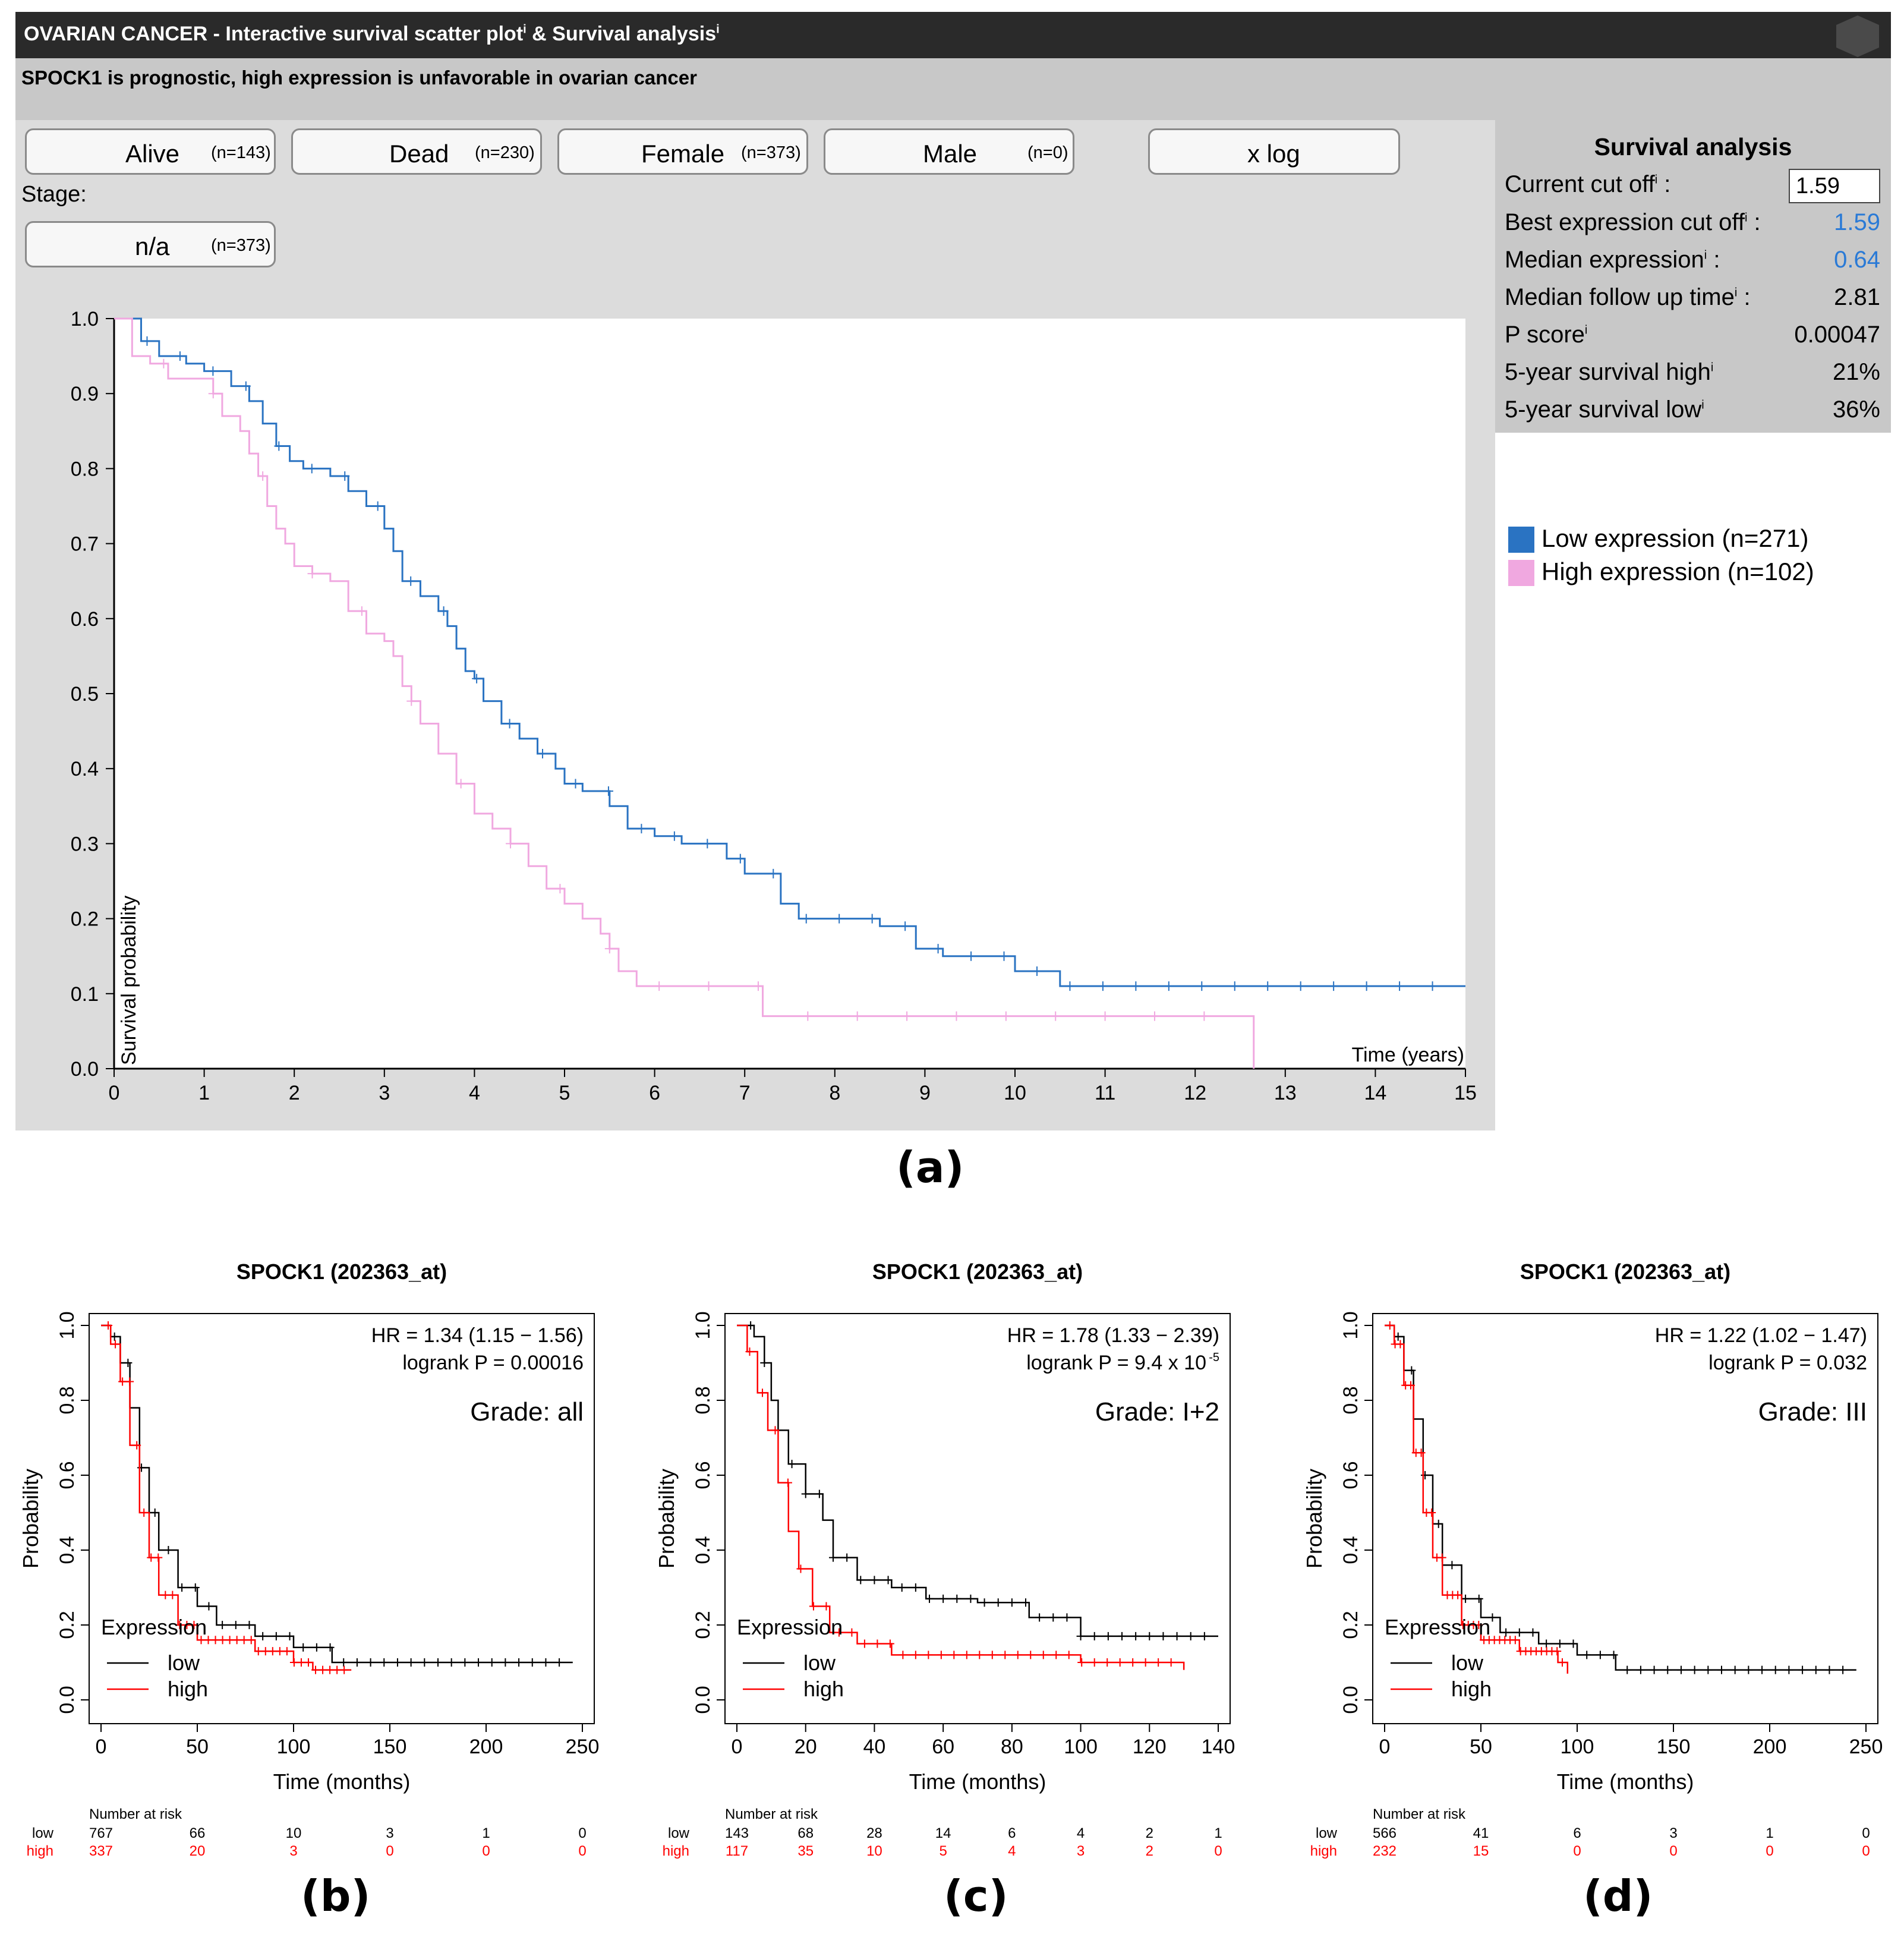  I want to click on km-y-tick-label: 0.8, so click(67, 1400).